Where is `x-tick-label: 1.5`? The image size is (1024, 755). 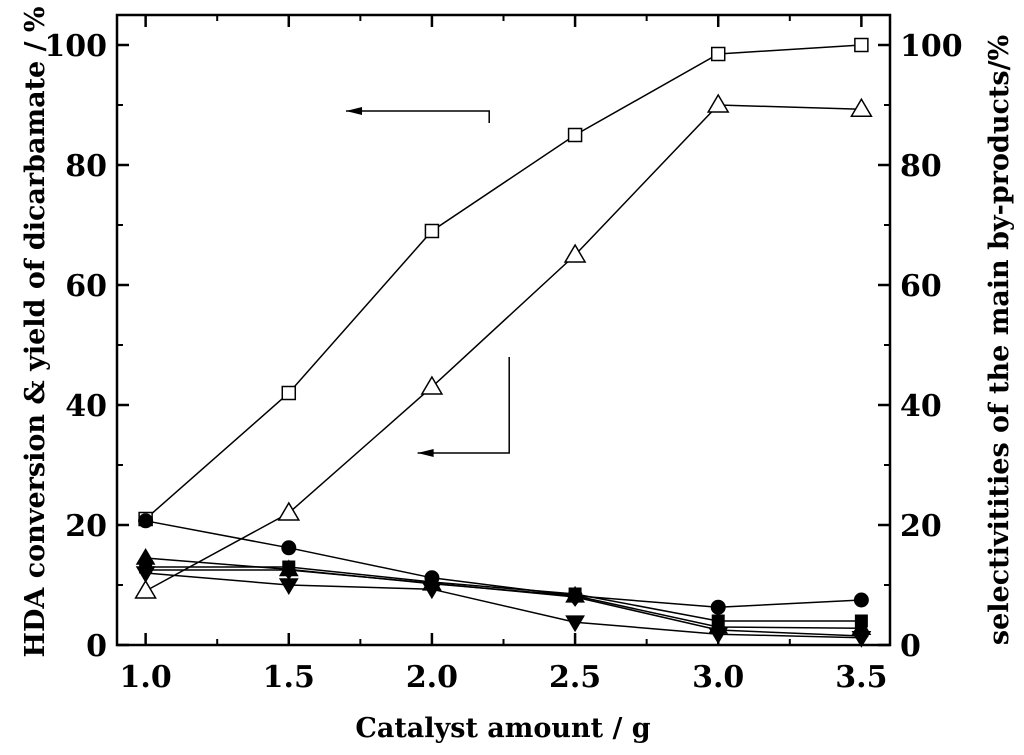 x-tick-label: 1.5 is located at coordinates (289, 677).